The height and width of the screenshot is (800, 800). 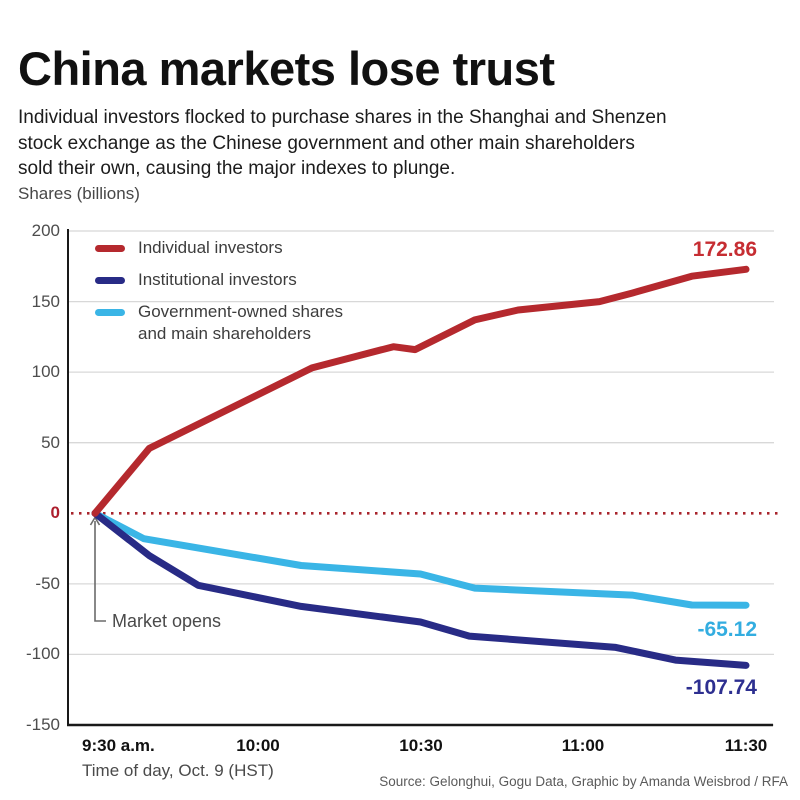 What do you see at coordinates (724, 249) in the screenshot?
I see `end-value-label-individual-investors: 172.86` at bounding box center [724, 249].